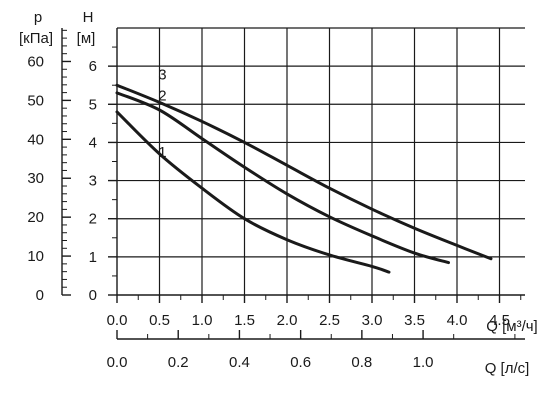 This screenshot has width=555, height=403. What do you see at coordinates (202, 320) in the screenshot?
I see `x-axis-tick-label: 1.0` at bounding box center [202, 320].